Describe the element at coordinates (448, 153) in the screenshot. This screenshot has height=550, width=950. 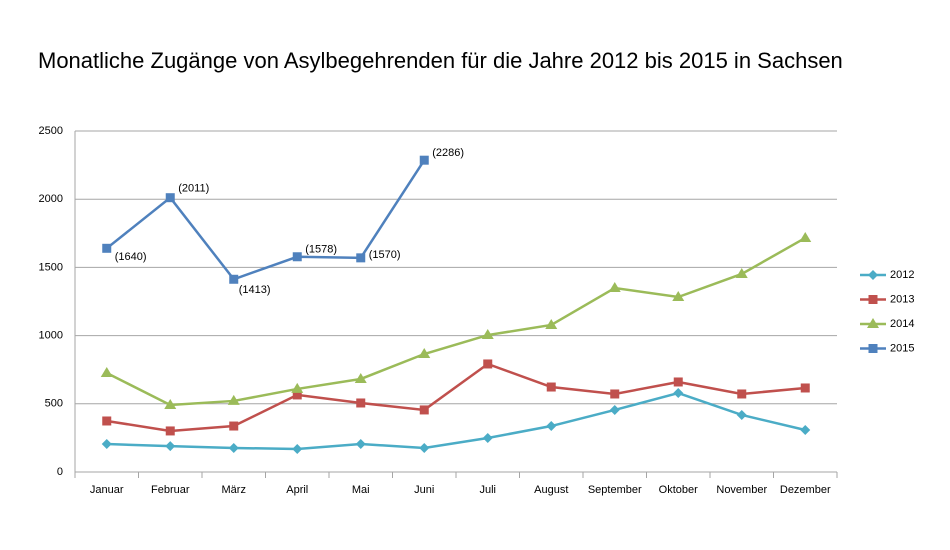
I see `data-label: (2286)` at that location.